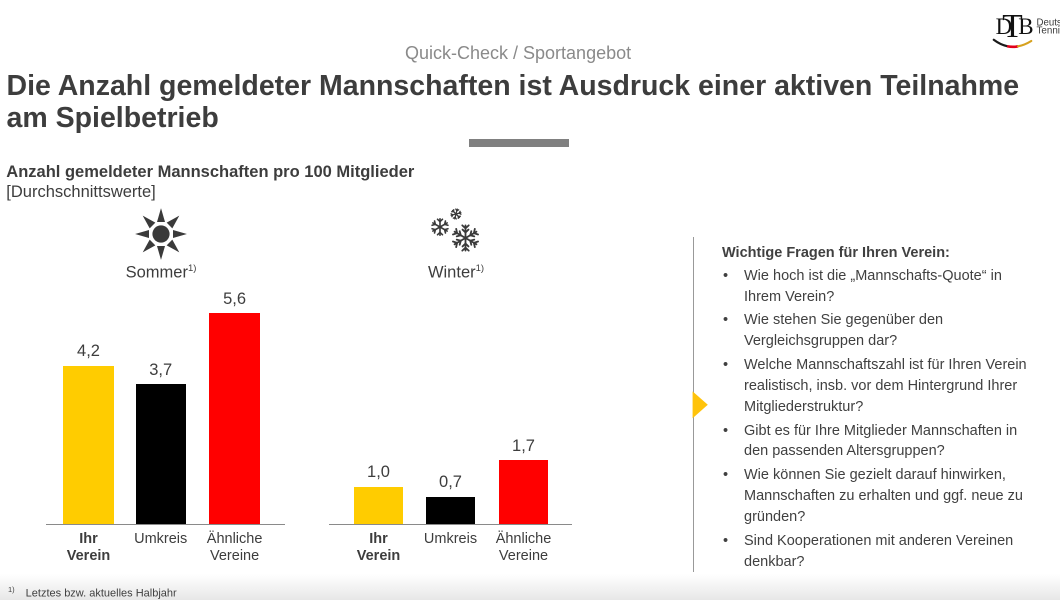  I want to click on svg-text: Tennis Bund, so click(1048, 31).